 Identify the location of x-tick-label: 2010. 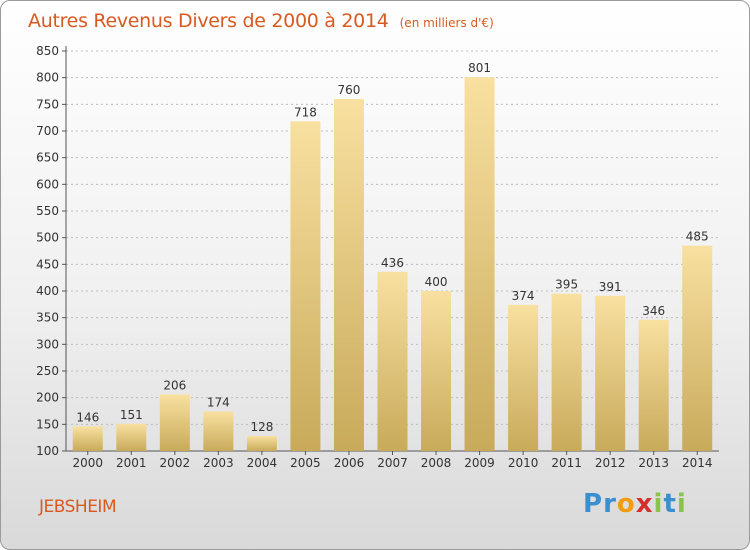
(523, 463).